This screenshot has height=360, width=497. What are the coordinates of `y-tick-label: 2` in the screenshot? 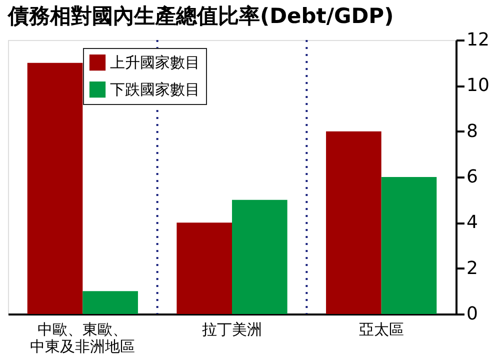 It's located at (472, 268).